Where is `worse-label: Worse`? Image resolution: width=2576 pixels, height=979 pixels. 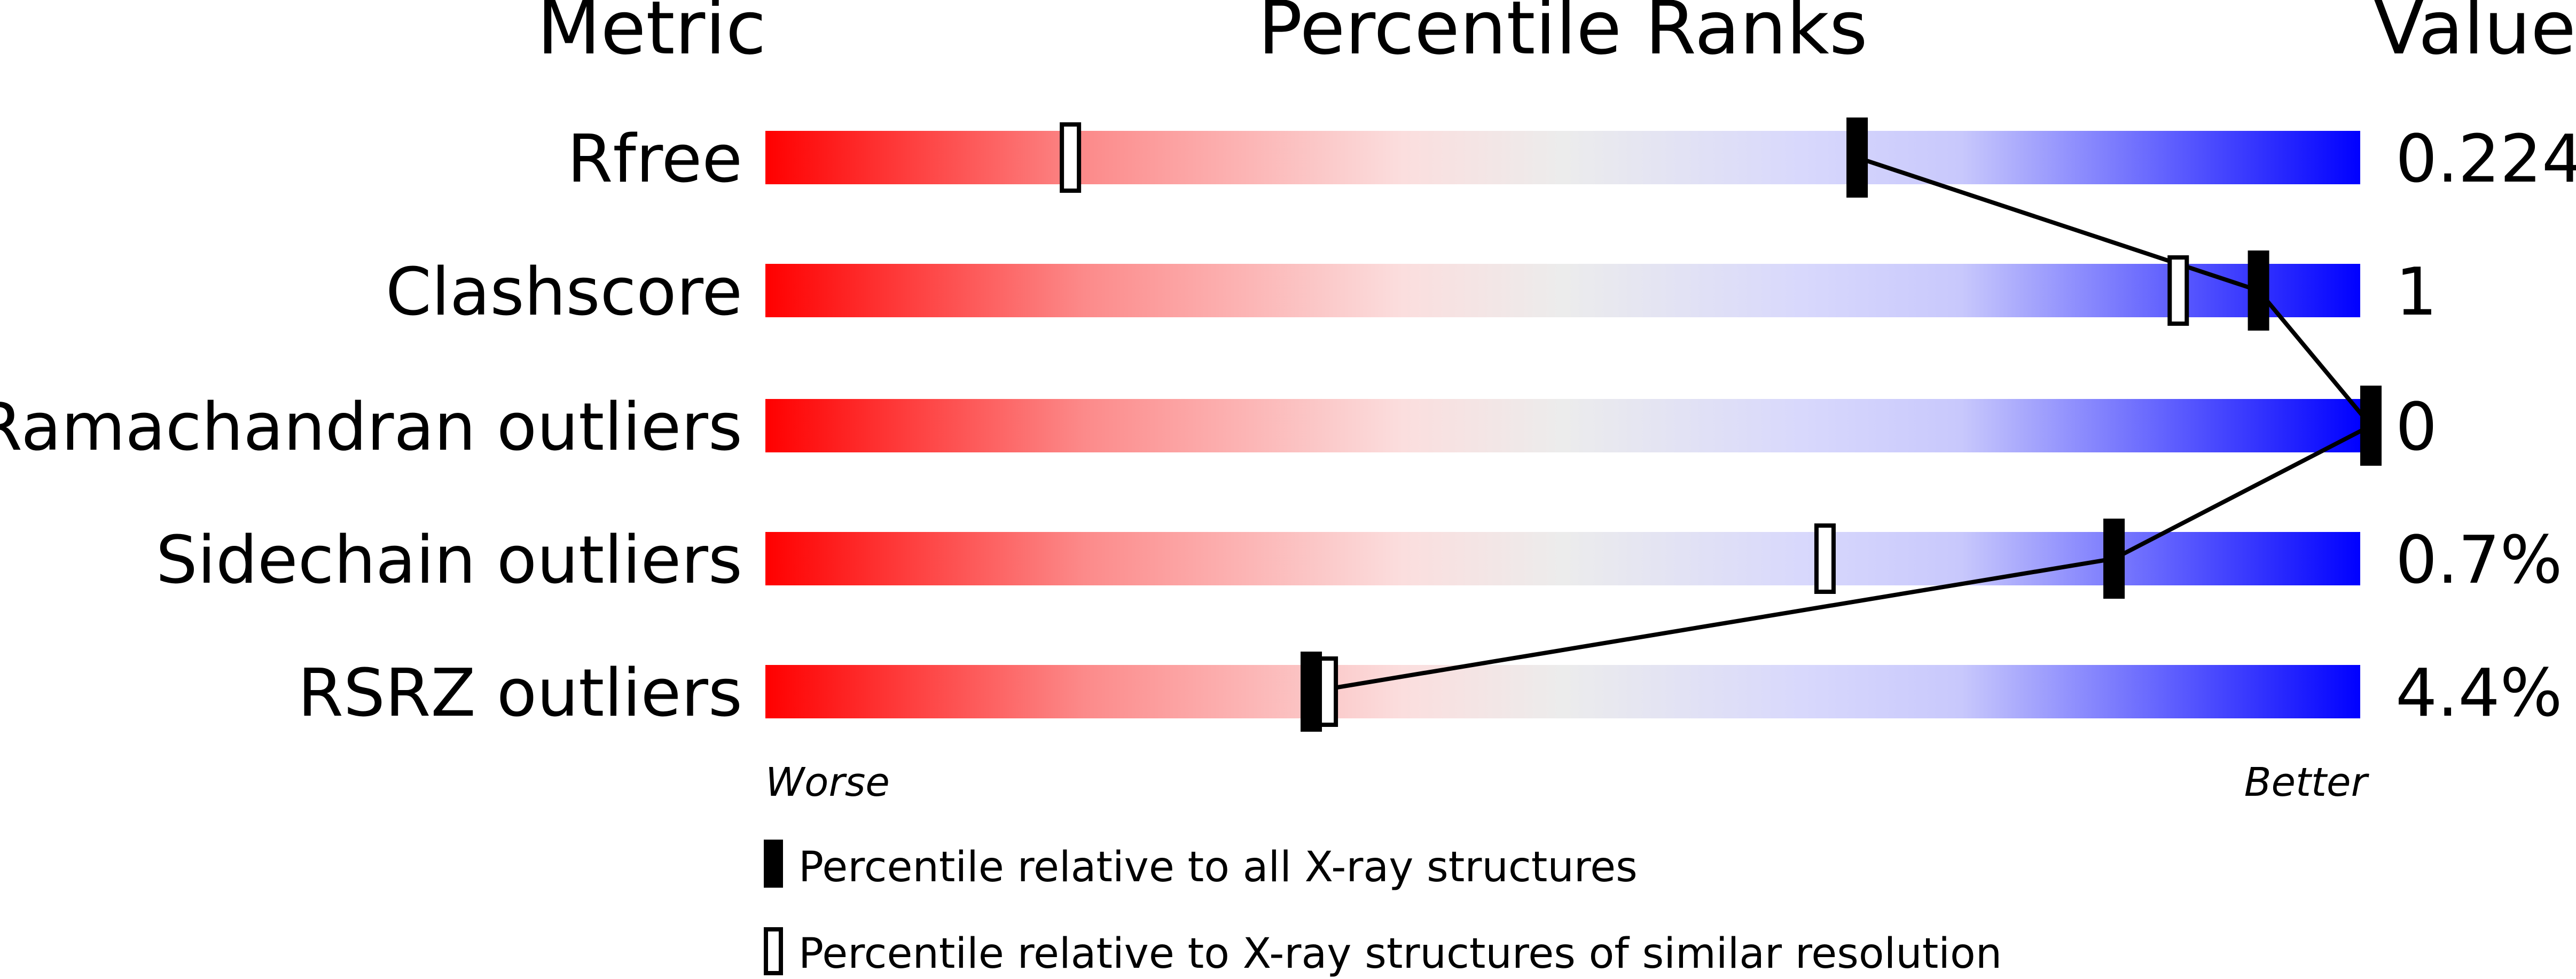 worse-label: Worse is located at coordinates (827, 782).